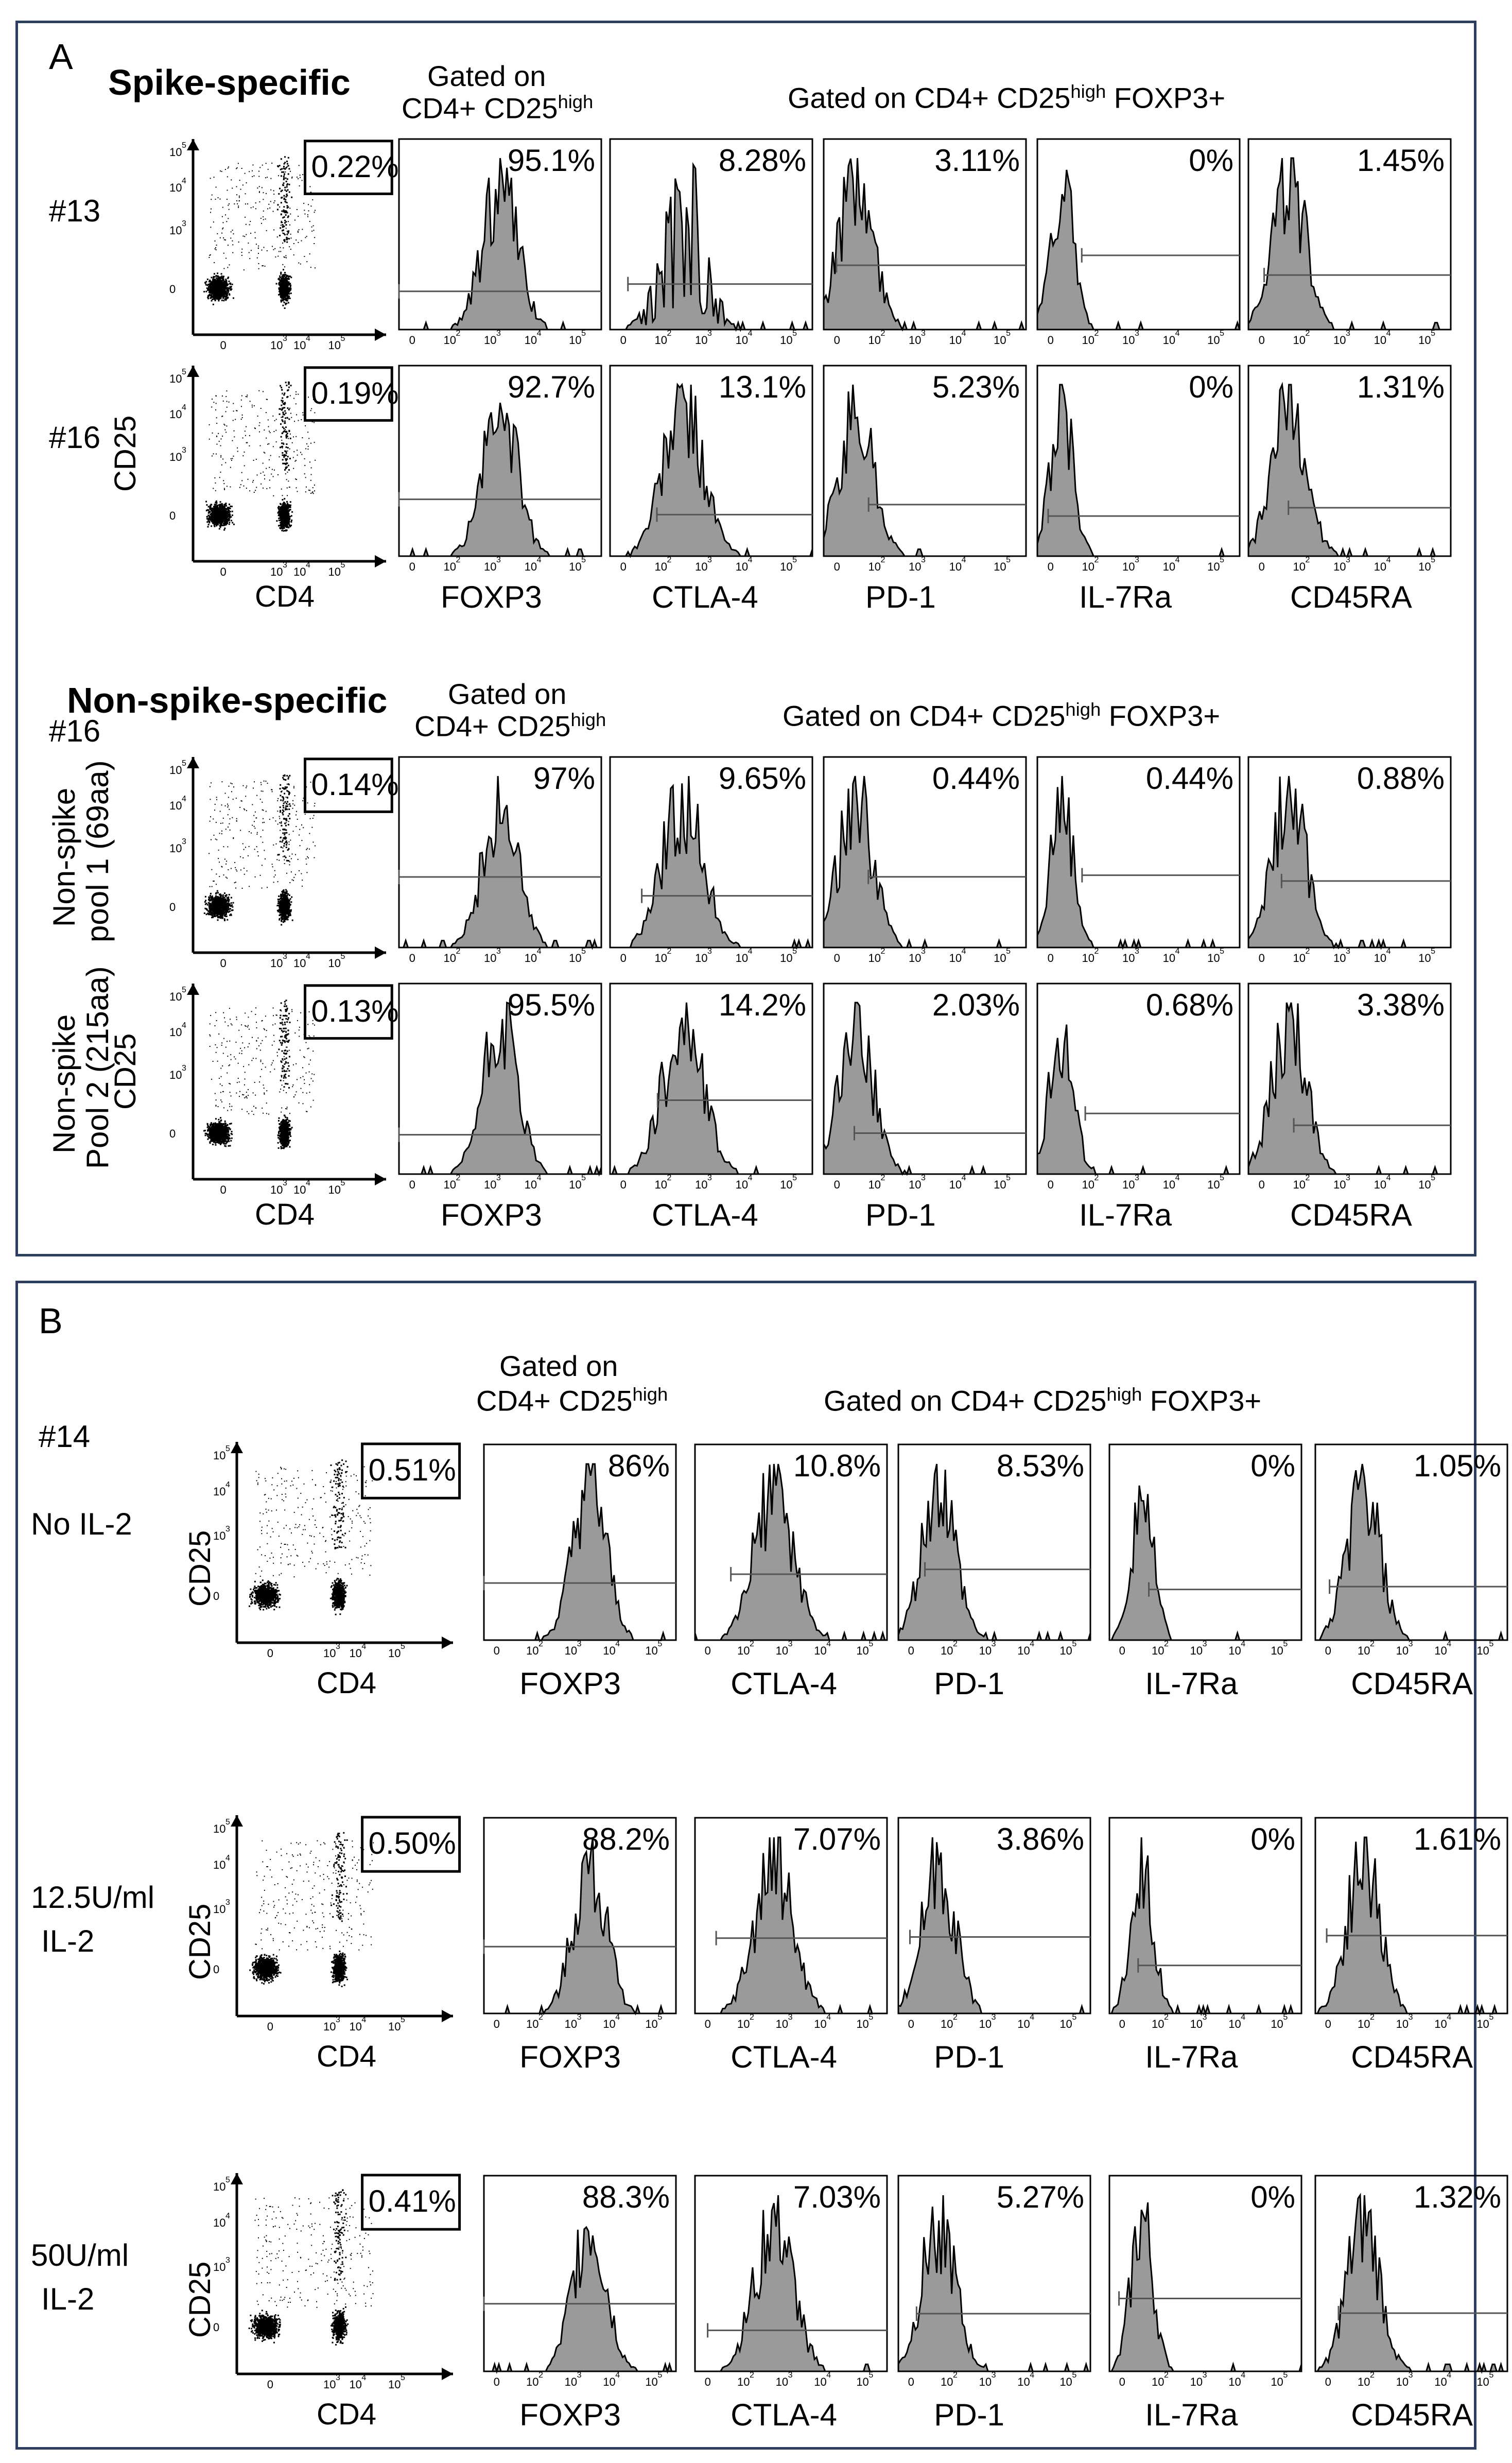  What do you see at coordinates (1008, 333) in the screenshot?
I see `hist-x-exp: 5` at bounding box center [1008, 333].